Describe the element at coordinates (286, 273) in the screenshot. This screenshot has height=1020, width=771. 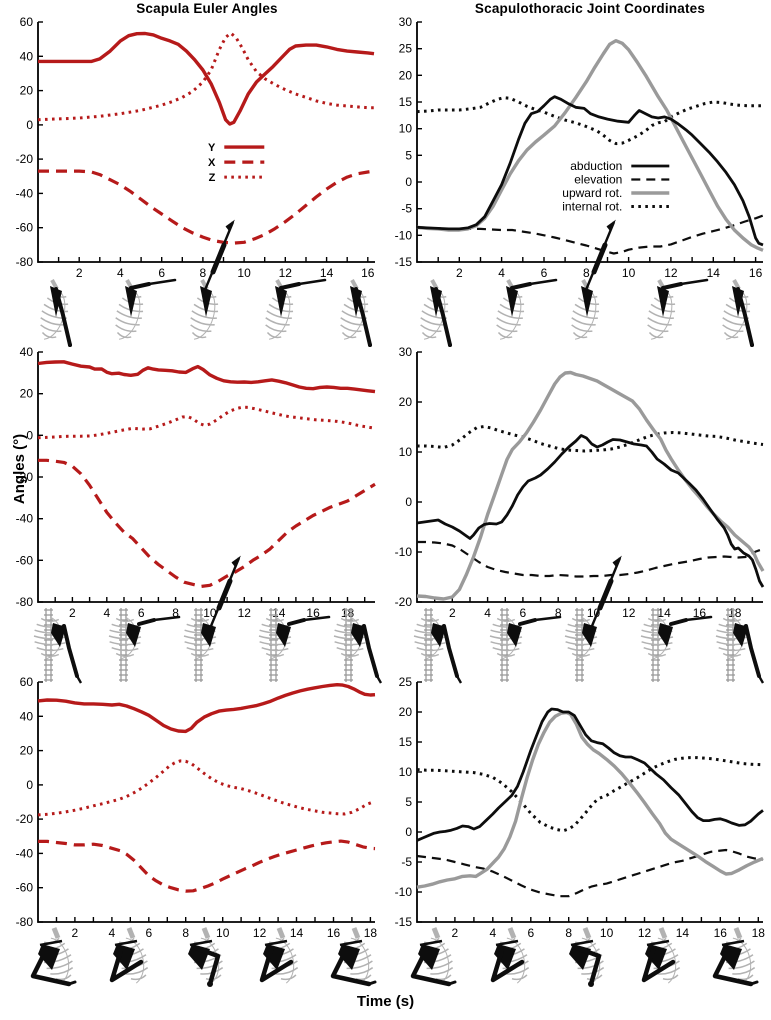
I see `x-tick-label: 12` at that location.